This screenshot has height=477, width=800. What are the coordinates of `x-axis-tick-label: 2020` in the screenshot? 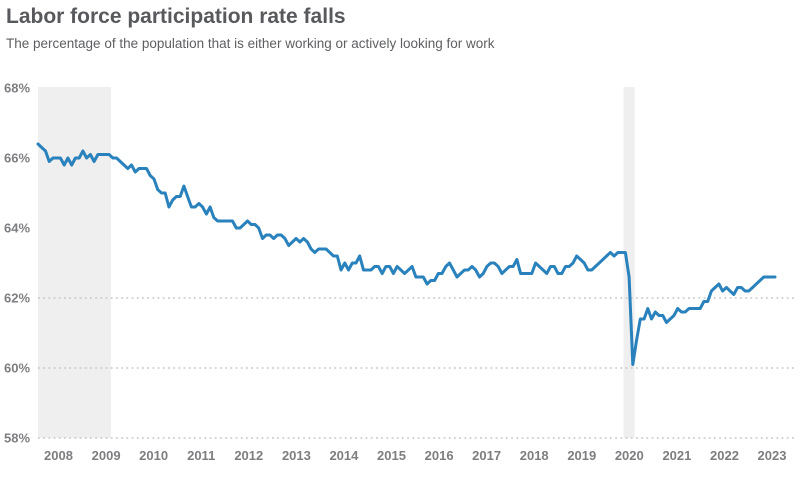 It's located at (629, 455).